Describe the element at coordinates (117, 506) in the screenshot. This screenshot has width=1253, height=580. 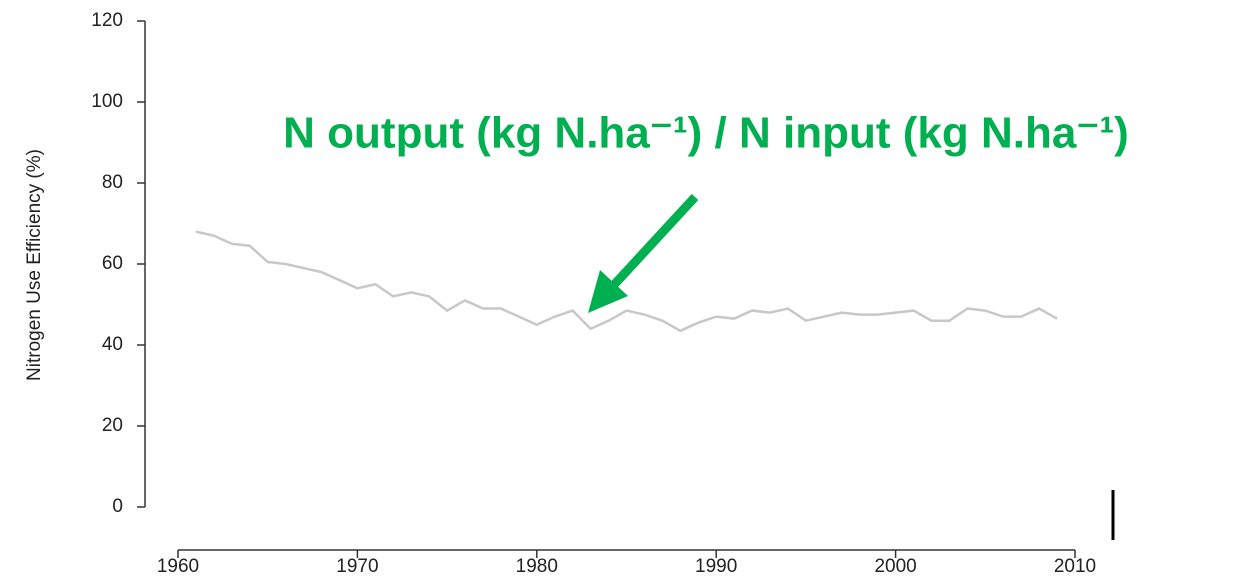
I see `y-tick-label: 0` at that location.